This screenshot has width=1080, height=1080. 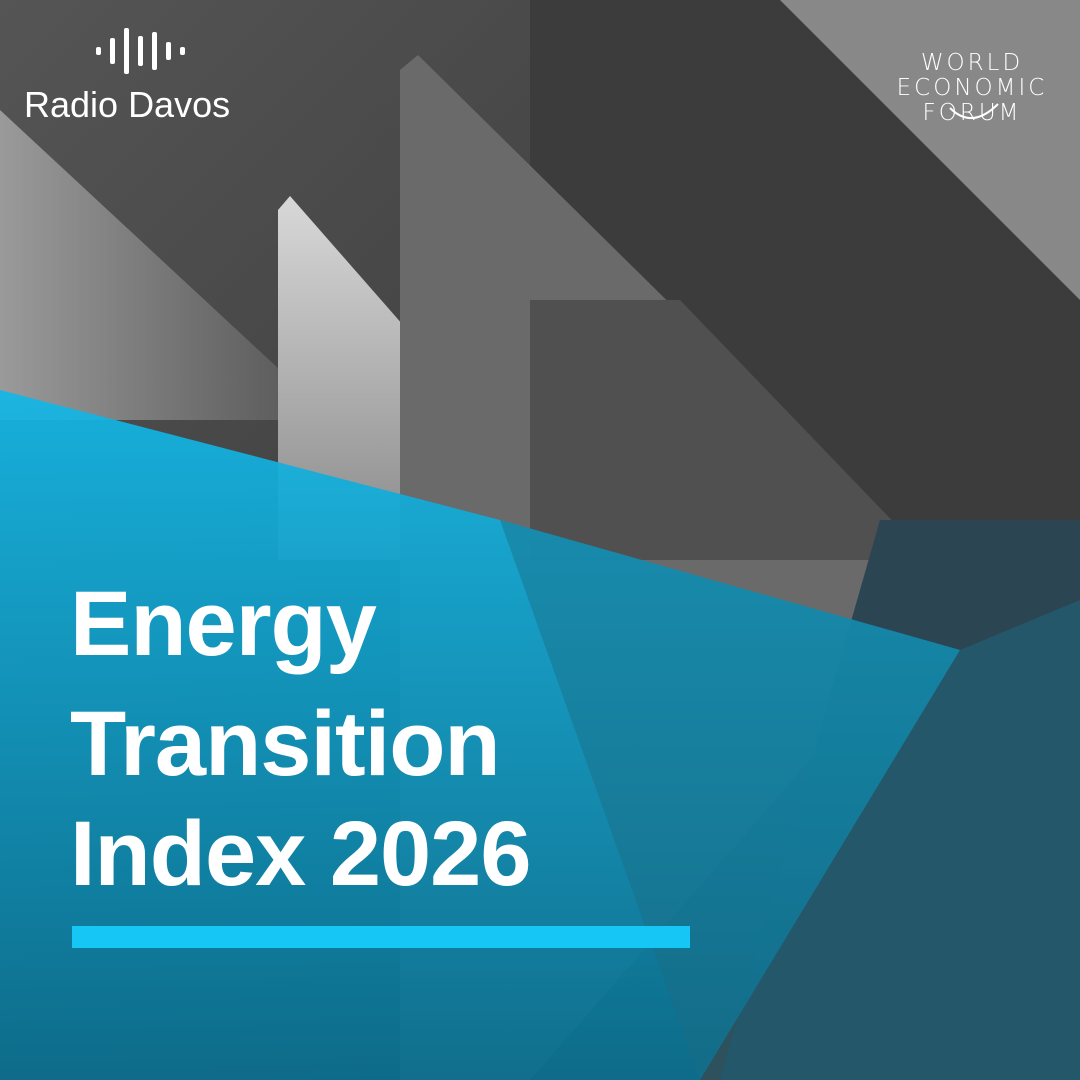 I want to click on brand-name: Radio Davos, so click(x=127, y=104).